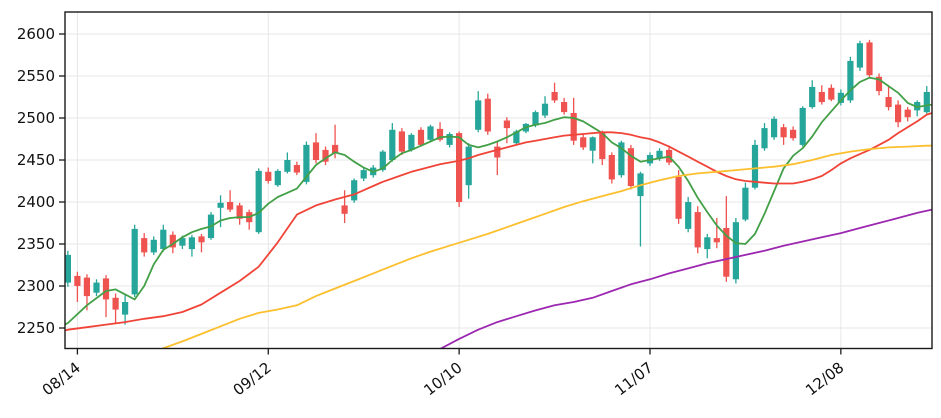 The height and width of the screenshot is (418, 941). What do you see at coordinates (36, 286) in the screenshot?
I see `y-tick-label: 2300` at bounding box center [36, 286].